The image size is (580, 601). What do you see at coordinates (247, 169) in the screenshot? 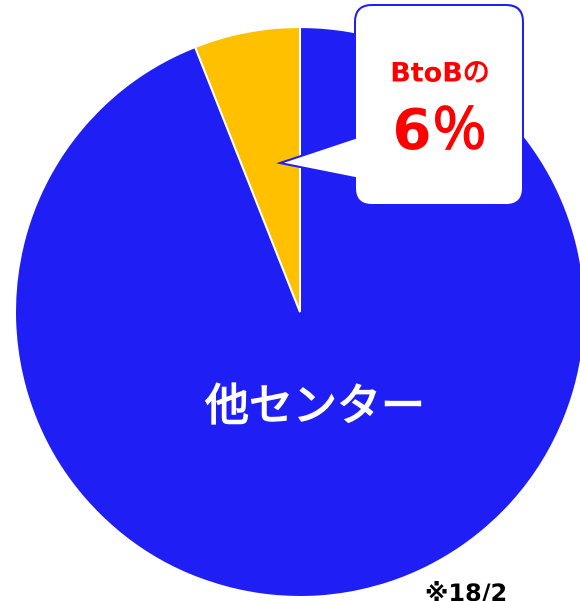
I see `pie-slice` at bounding box center [247, 169].